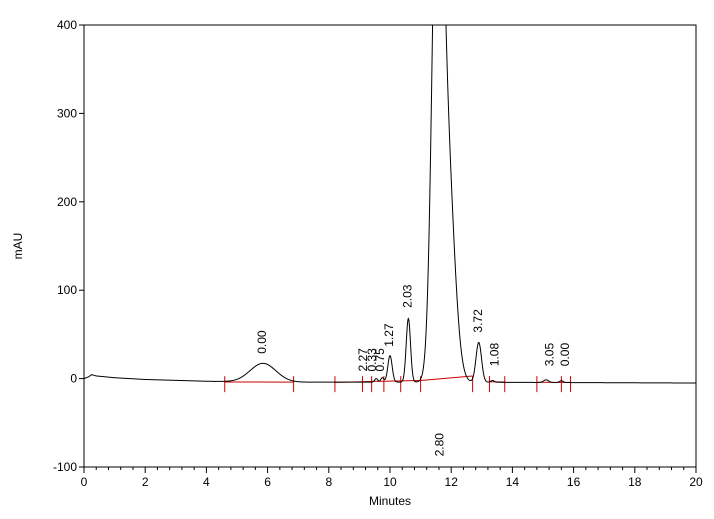 The width and height of the screenshot is (714, 519). I want to click on y-tick-label: 100, so click(67, 290).